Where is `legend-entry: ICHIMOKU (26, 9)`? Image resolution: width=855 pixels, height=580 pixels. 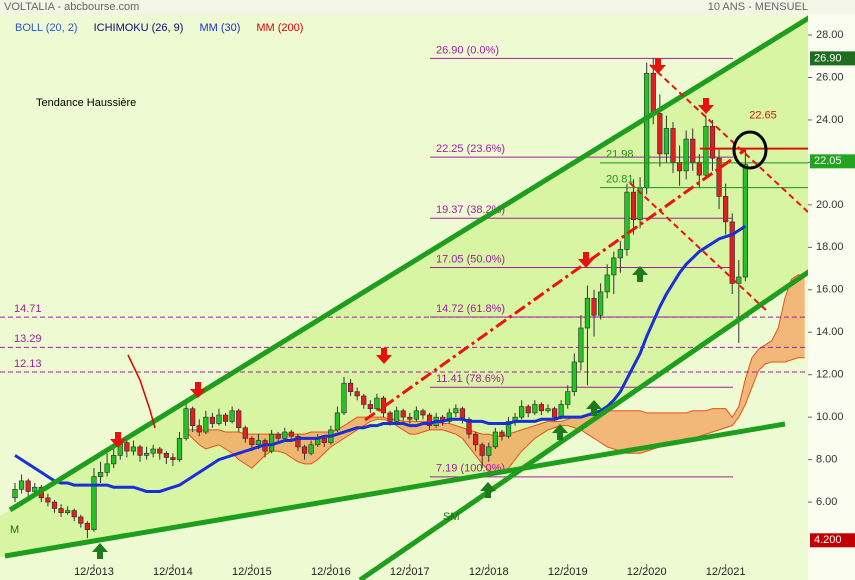
legend-entry: ICHIMOKU (26, 9) is located at coordinates (139, 28).